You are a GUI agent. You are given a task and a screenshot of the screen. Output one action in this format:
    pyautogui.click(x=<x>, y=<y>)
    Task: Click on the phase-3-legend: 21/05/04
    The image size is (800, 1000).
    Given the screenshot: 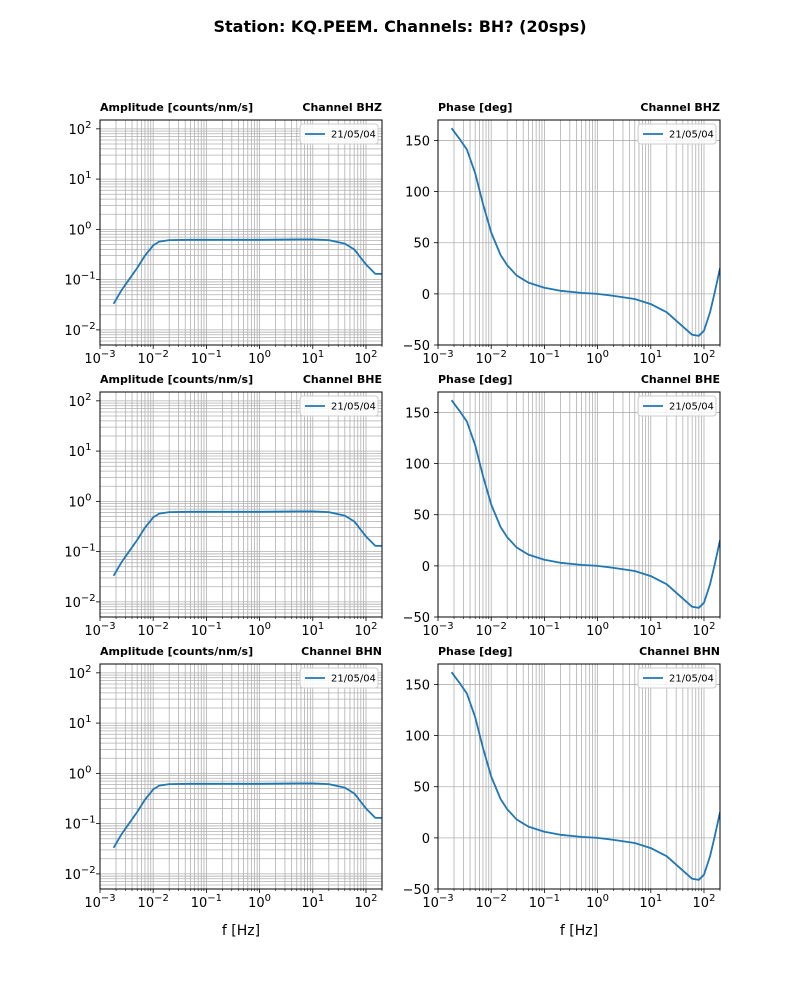 What is the action you would take?
    pyautogui.click(x=677, y=678)
    